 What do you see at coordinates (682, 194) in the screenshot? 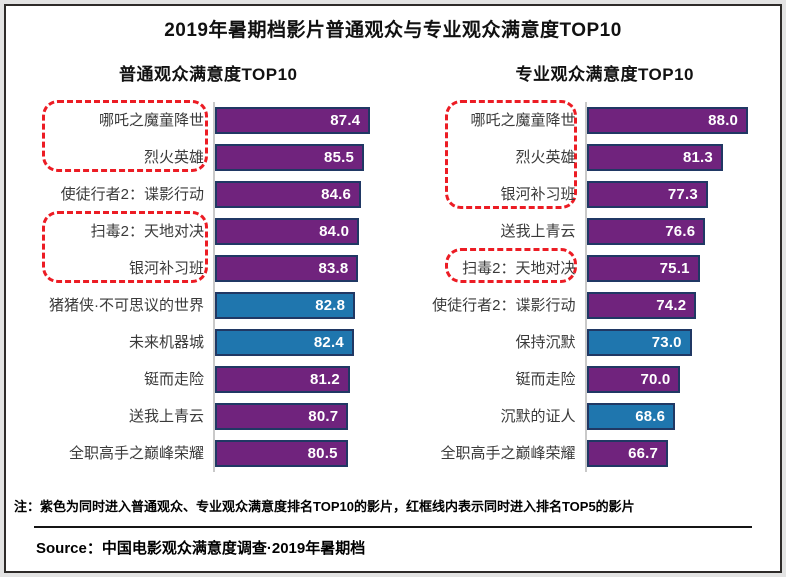
I see `bar-value: 77.3` at bounding box center [682, 194].